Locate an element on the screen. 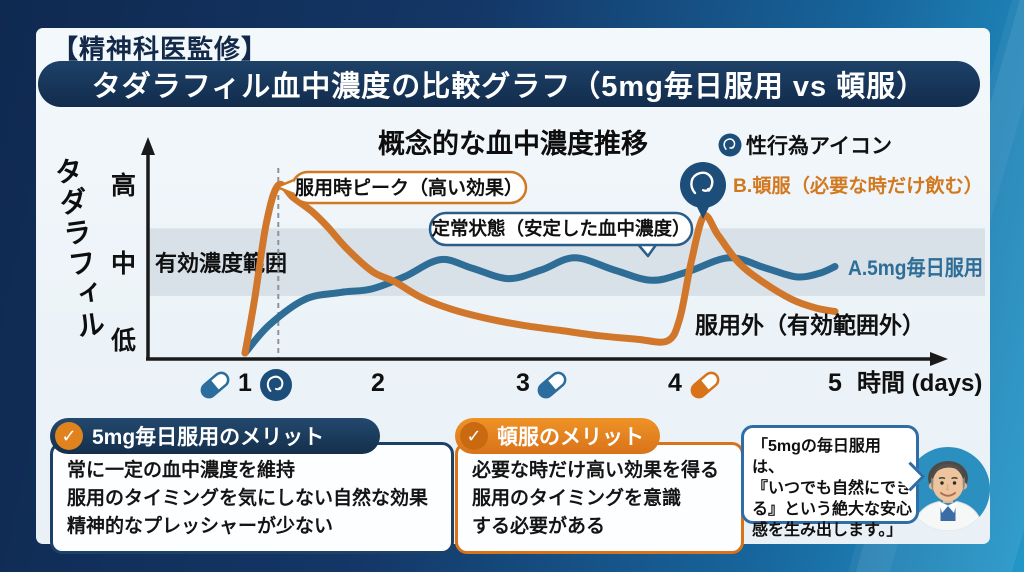 The image size is (1024, 572). pill-capsule-icon-orange is located at coordinates (705, 385).